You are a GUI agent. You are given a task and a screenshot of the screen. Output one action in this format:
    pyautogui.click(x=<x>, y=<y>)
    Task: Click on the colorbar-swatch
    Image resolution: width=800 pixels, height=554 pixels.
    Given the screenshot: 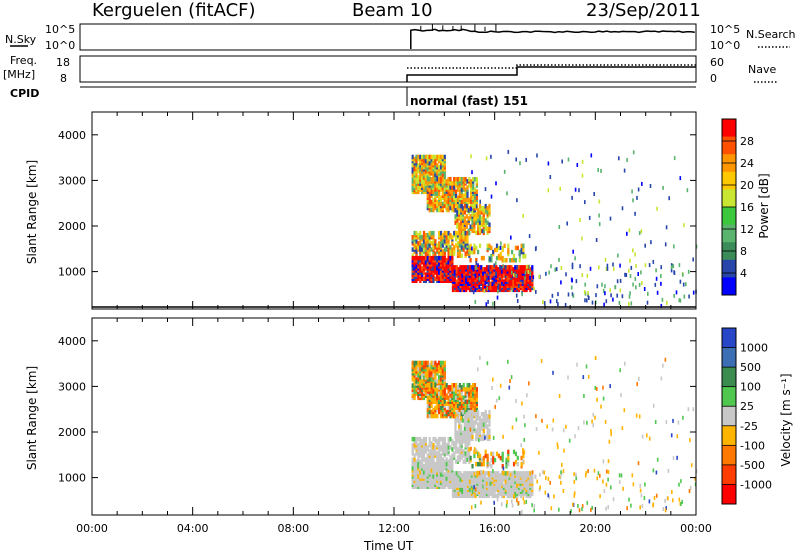 What is the action you would take?
    pyautogui.click(x=729, y=286)
    